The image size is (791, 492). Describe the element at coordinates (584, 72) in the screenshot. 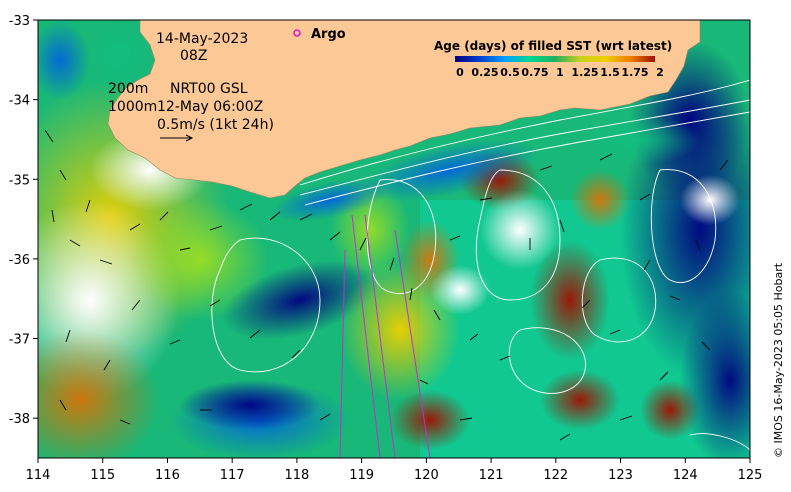

I see `colorbar-tick-label: 1.25` at that location.